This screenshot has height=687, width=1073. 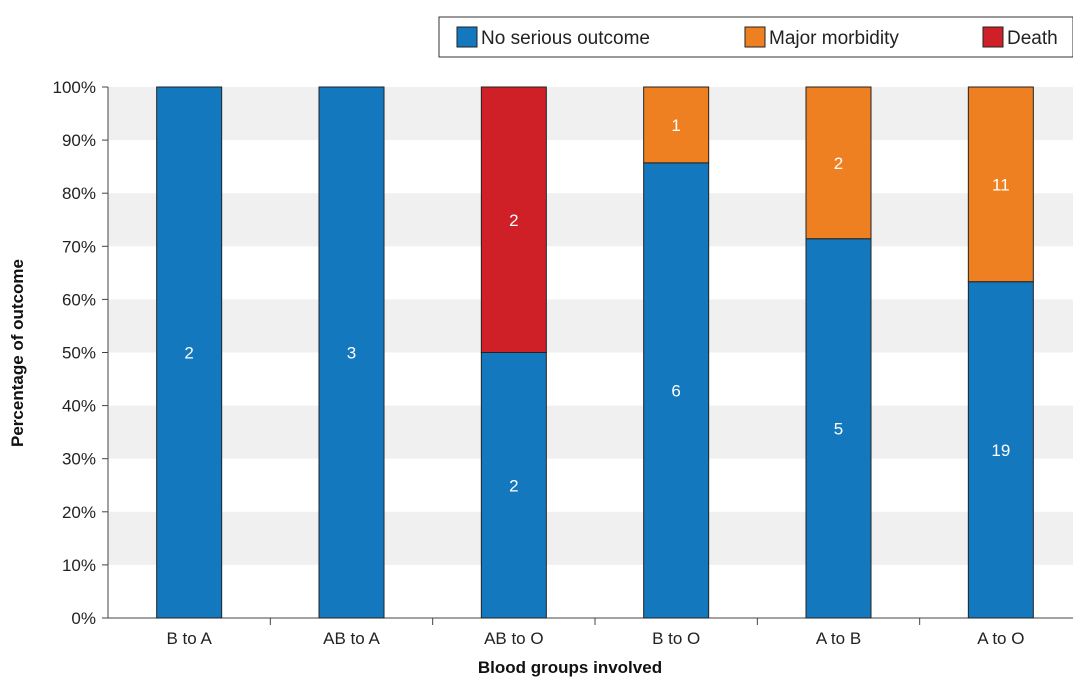 I want to click on y-tick-label: 10%, so click(x=79, y=565).